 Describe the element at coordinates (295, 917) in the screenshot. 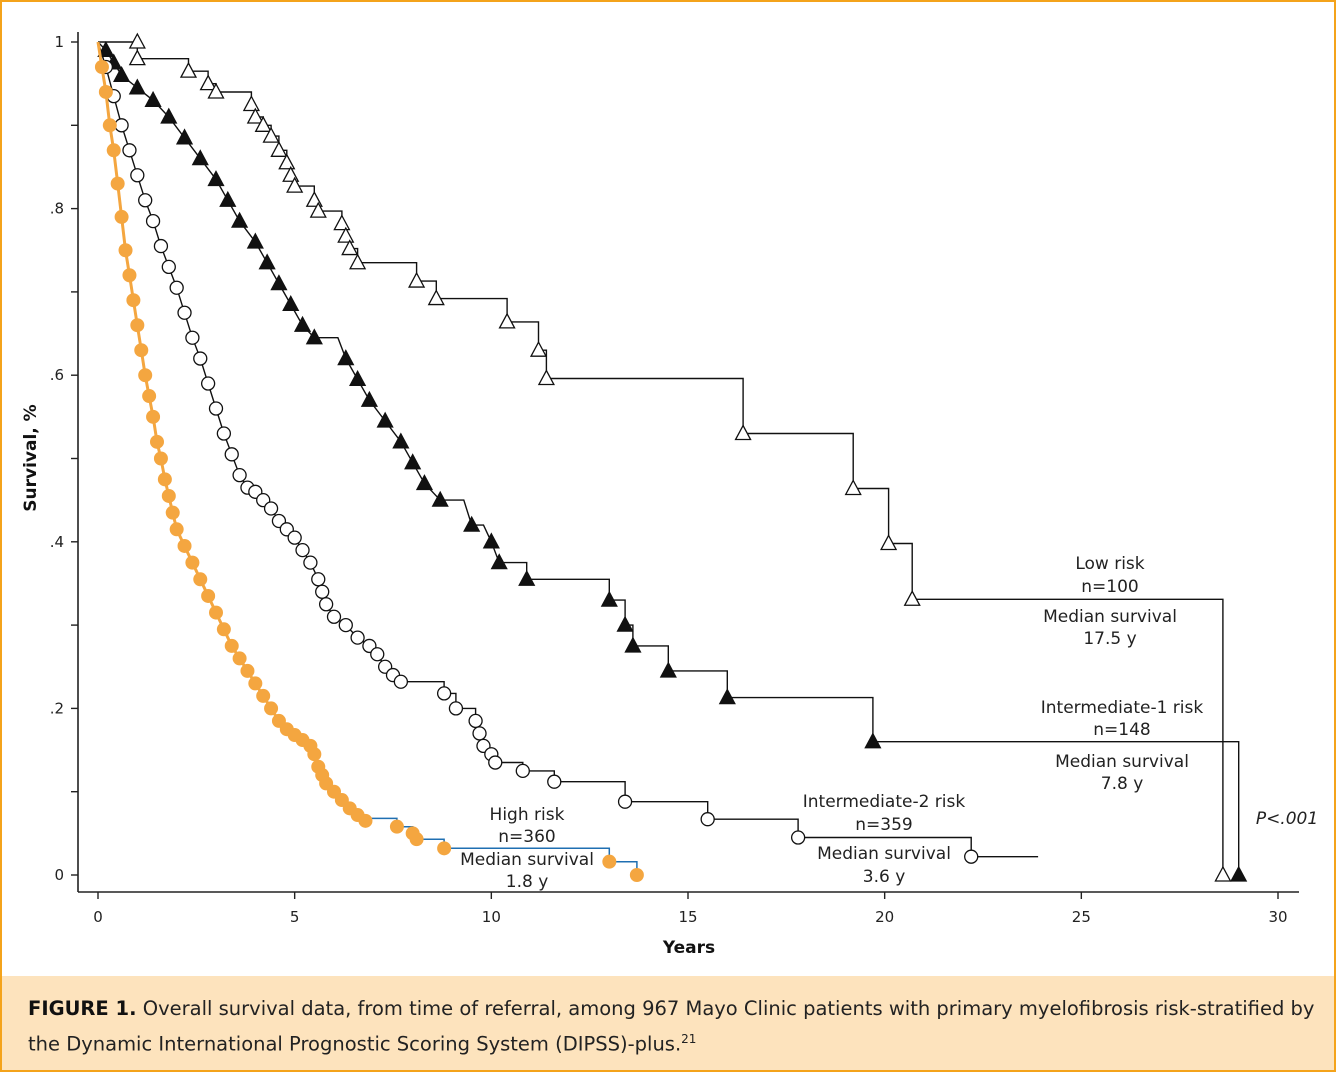

I see `x-tick-label: 5` at that location.